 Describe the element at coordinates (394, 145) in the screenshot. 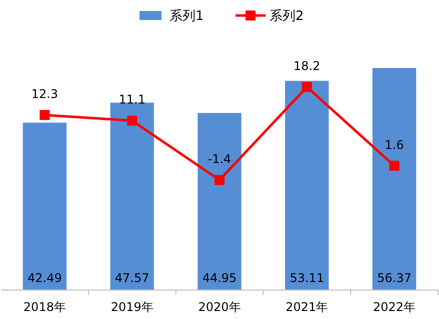

I see `data-label: 1.6` at that location.